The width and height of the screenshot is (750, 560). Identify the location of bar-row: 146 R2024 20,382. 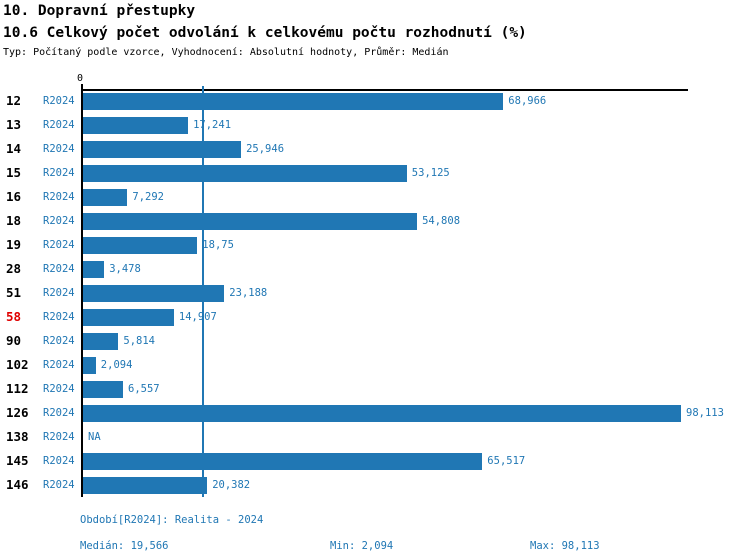
(375, 485).